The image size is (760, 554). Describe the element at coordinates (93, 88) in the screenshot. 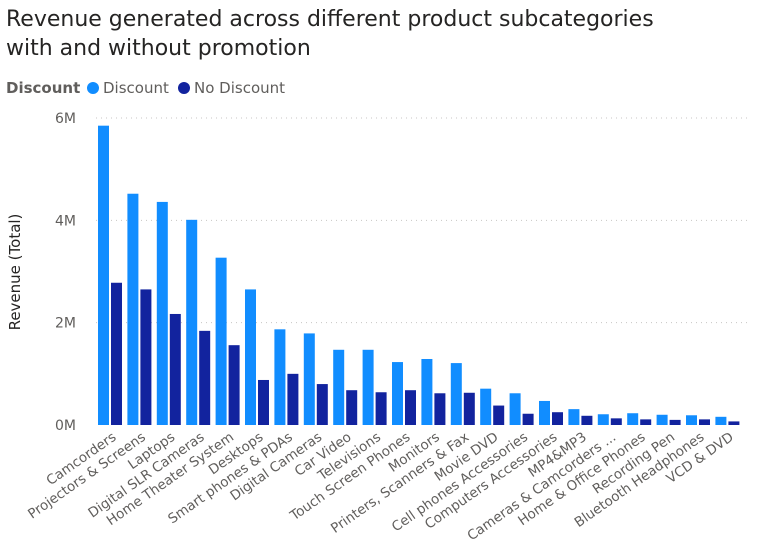

I see `legend-marker-discount` at that location.